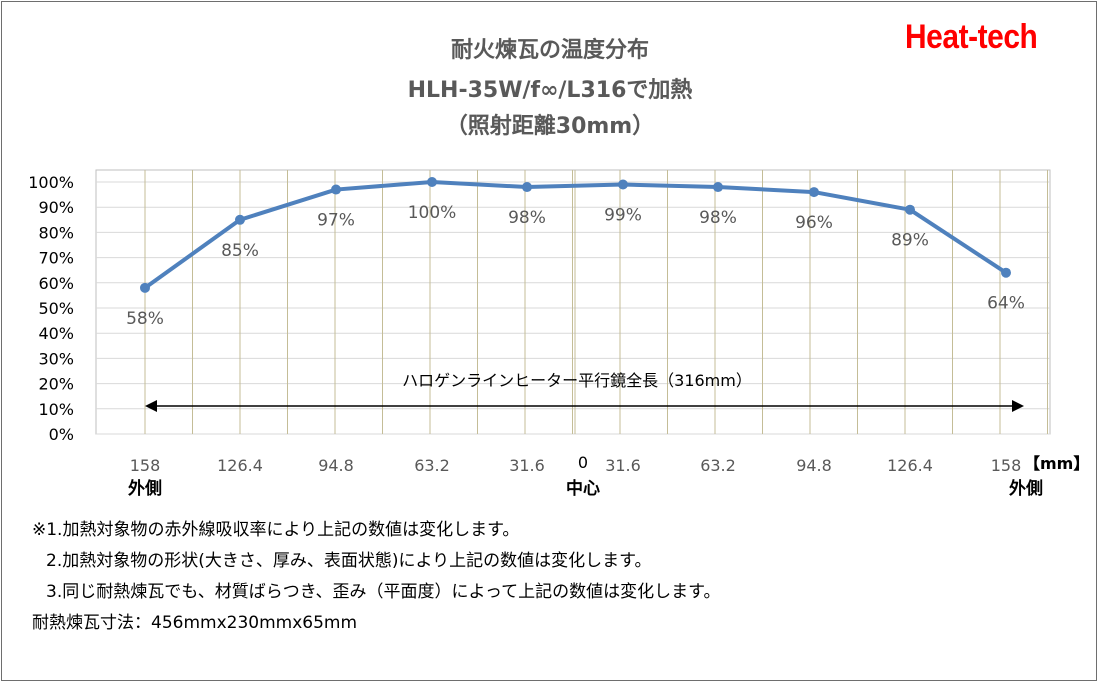 This screenshot has width=1100, height=684. I want to click on y-tick-label: 0%, so click(61, 434).